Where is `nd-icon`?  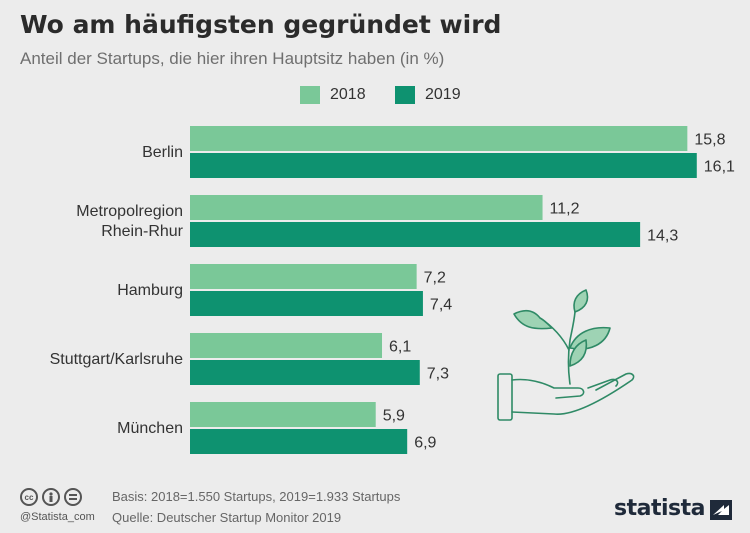 nd-icon is located at coordinates (73, 497).